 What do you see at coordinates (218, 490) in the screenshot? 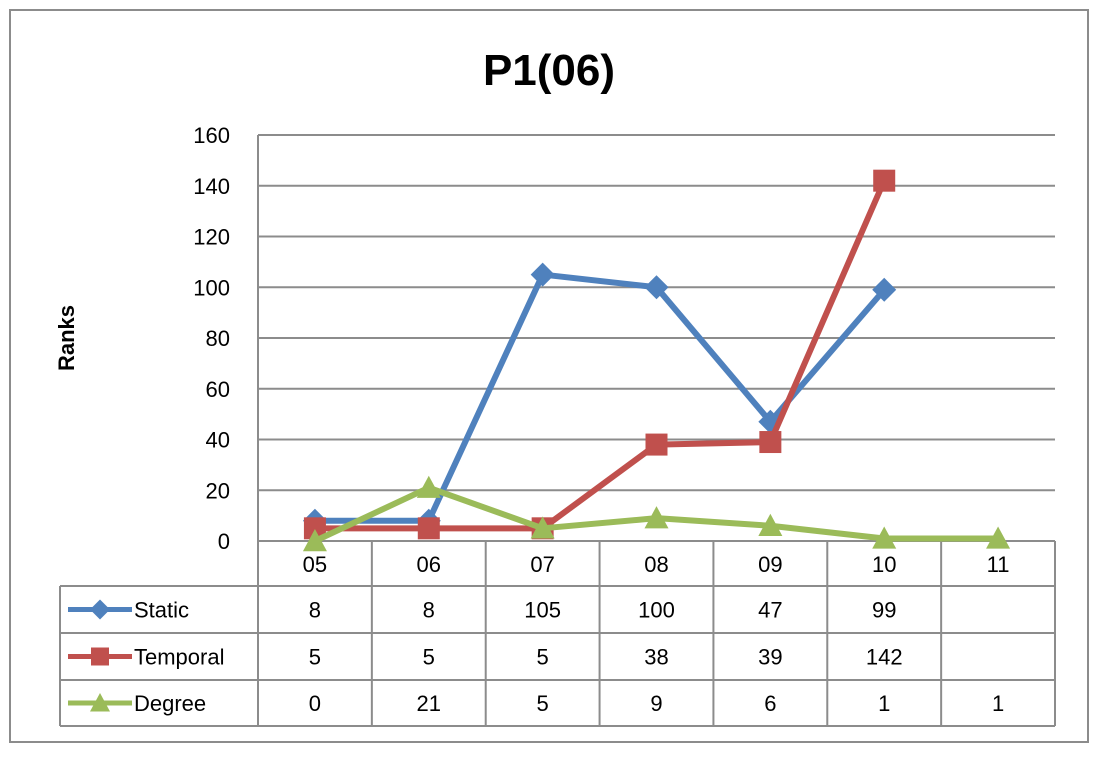
I see `y-tick-label: 20` at bounding box center [218, 490].